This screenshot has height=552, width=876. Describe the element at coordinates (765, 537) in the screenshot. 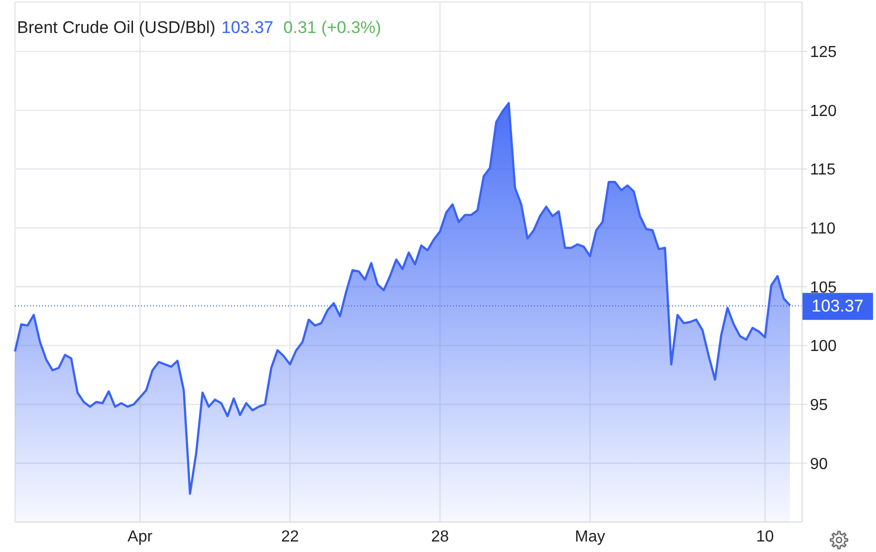

I see `x-tick-label: 10` at that location.